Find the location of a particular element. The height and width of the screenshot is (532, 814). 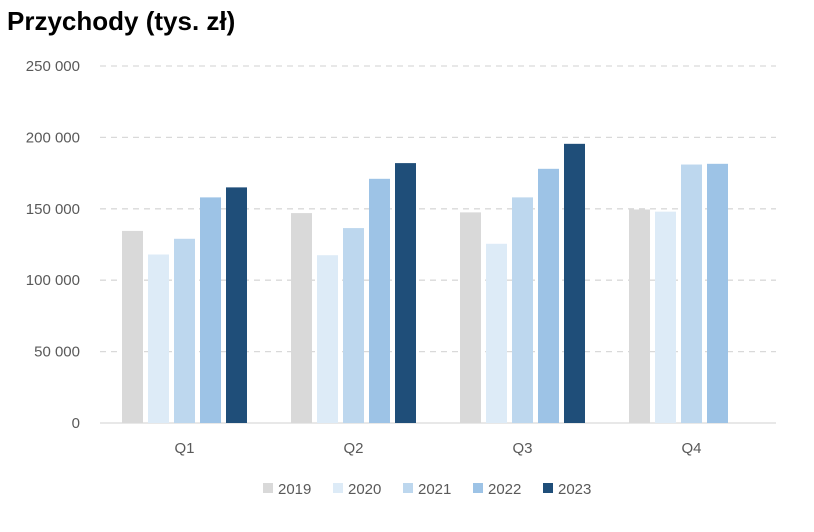

y-tick-label: 150 000 is located at coordinates (53, 209).